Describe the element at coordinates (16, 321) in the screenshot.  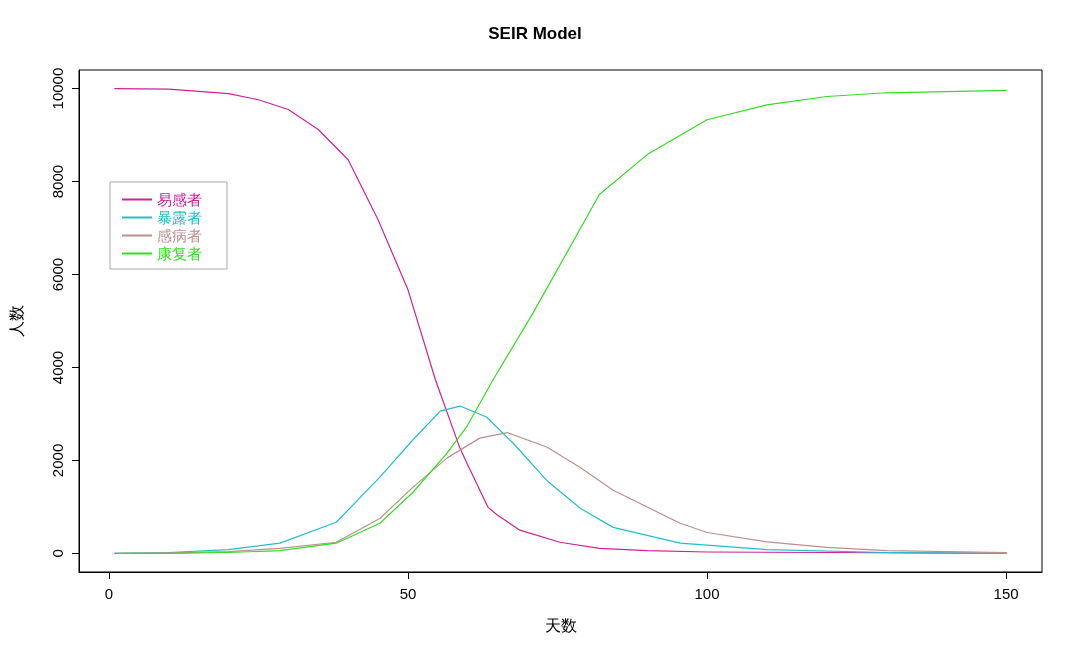
I see `y-axis-title: 人数` at that location.